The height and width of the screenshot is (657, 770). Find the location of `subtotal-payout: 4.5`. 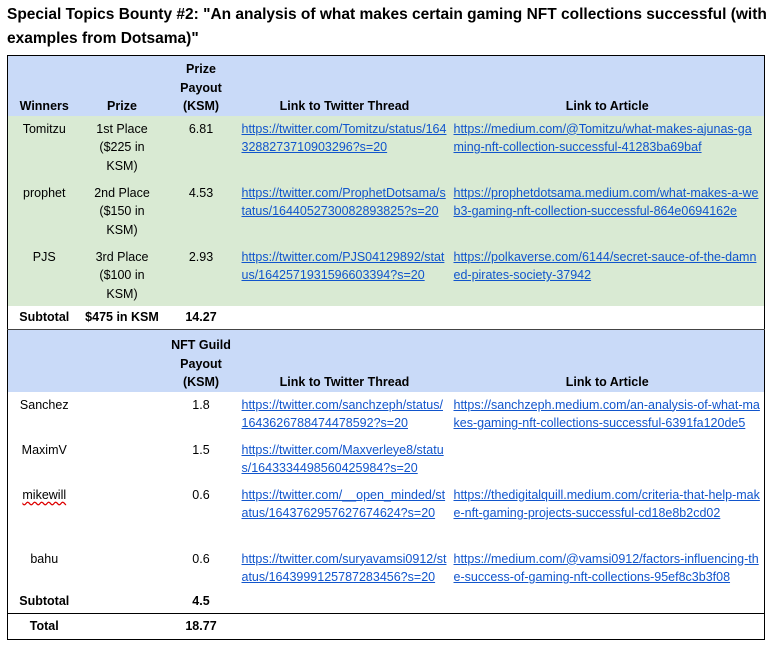

subtotal-payout: 4.5 is located at coordinates (201, 601).